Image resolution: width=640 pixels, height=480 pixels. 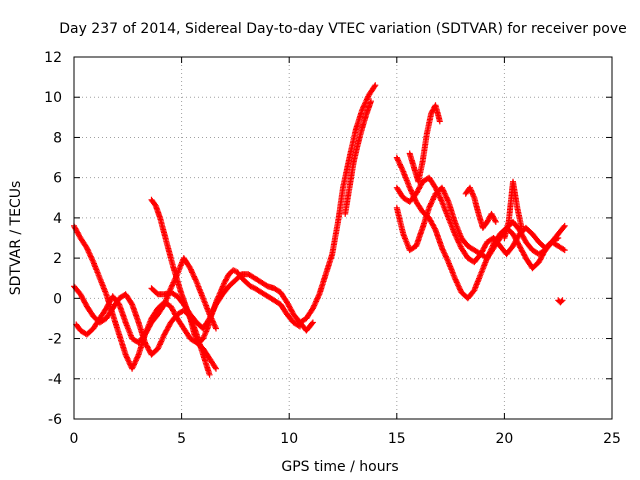 What do you see at coordinates (53, 98) in the screenshot?
I see `y-tick-label: 10` at bounding box center [53, 98].